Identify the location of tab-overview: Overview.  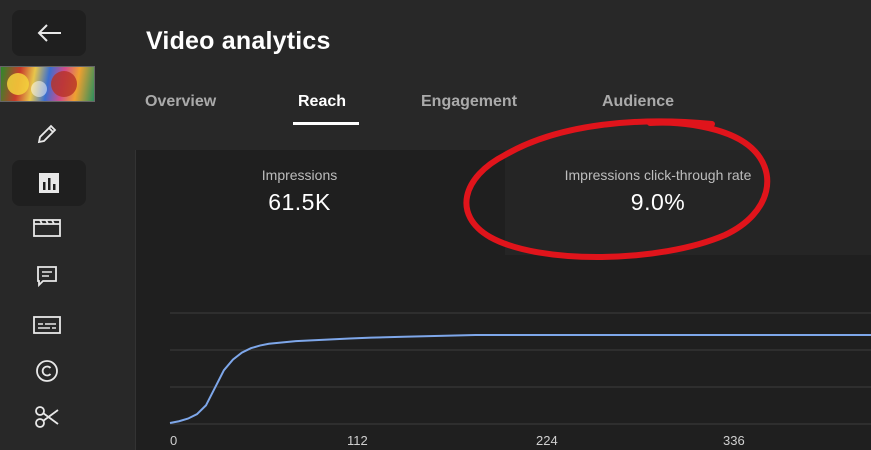
(181, 101).